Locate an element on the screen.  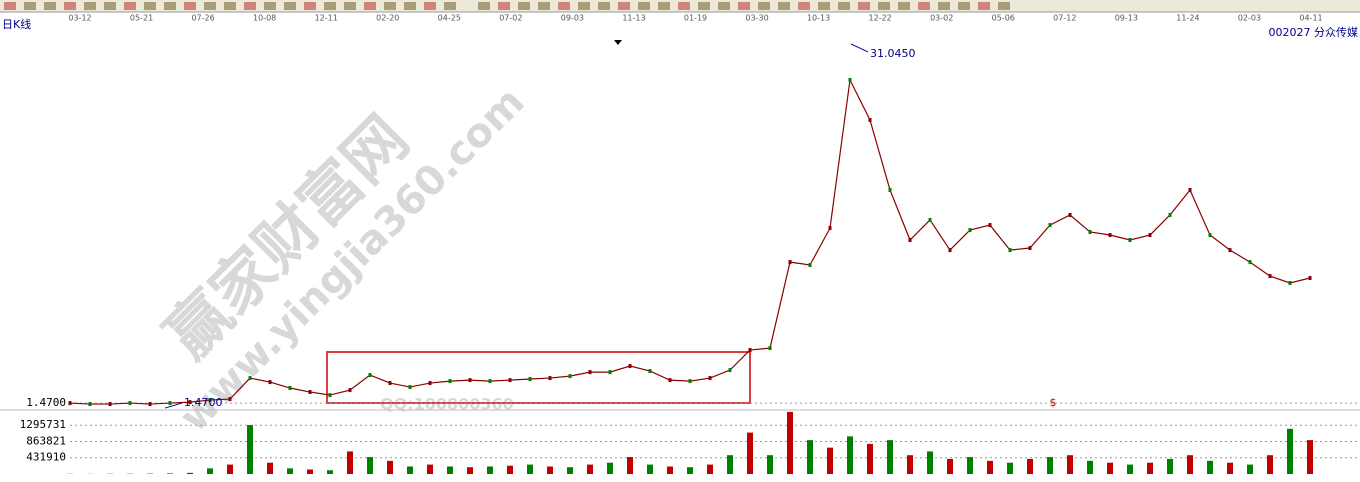
date-label: 04-25 is located at coordinates (449, 18).